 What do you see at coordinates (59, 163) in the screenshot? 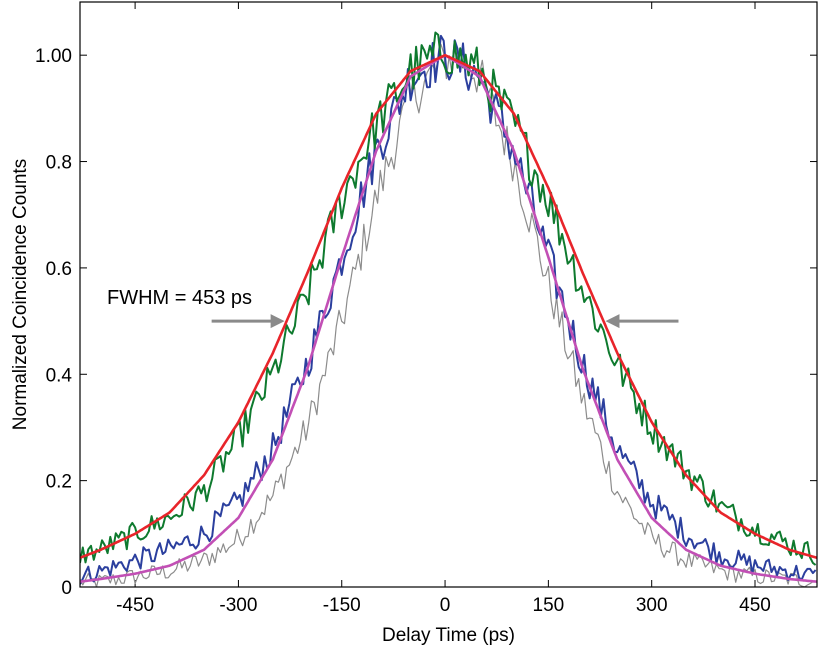
I see `y-tick-label: 0.8` at bounding box center [59, 163].